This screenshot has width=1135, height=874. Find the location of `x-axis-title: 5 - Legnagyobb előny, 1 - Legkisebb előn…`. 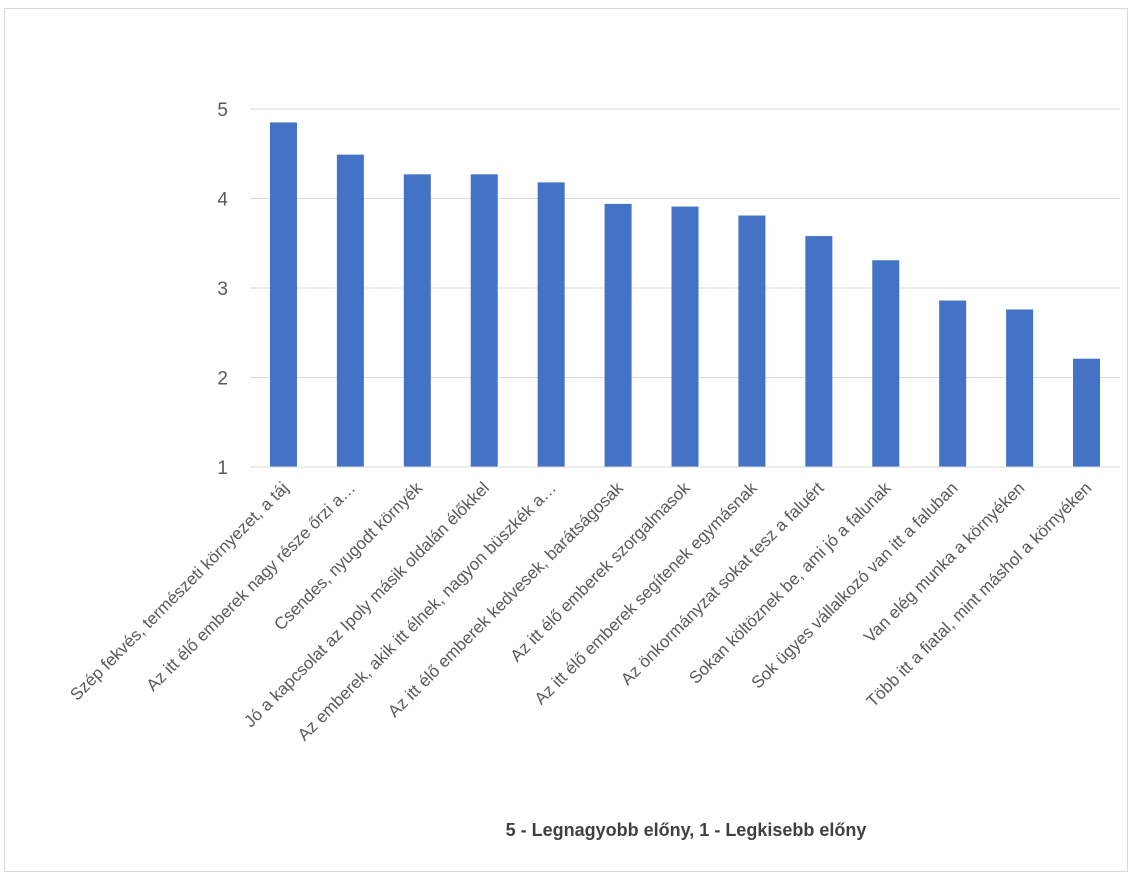

x-axis-title: 5 - Legnagyobb előny, 1 - Legkisebb előn… is located at coordinates (686, 830).